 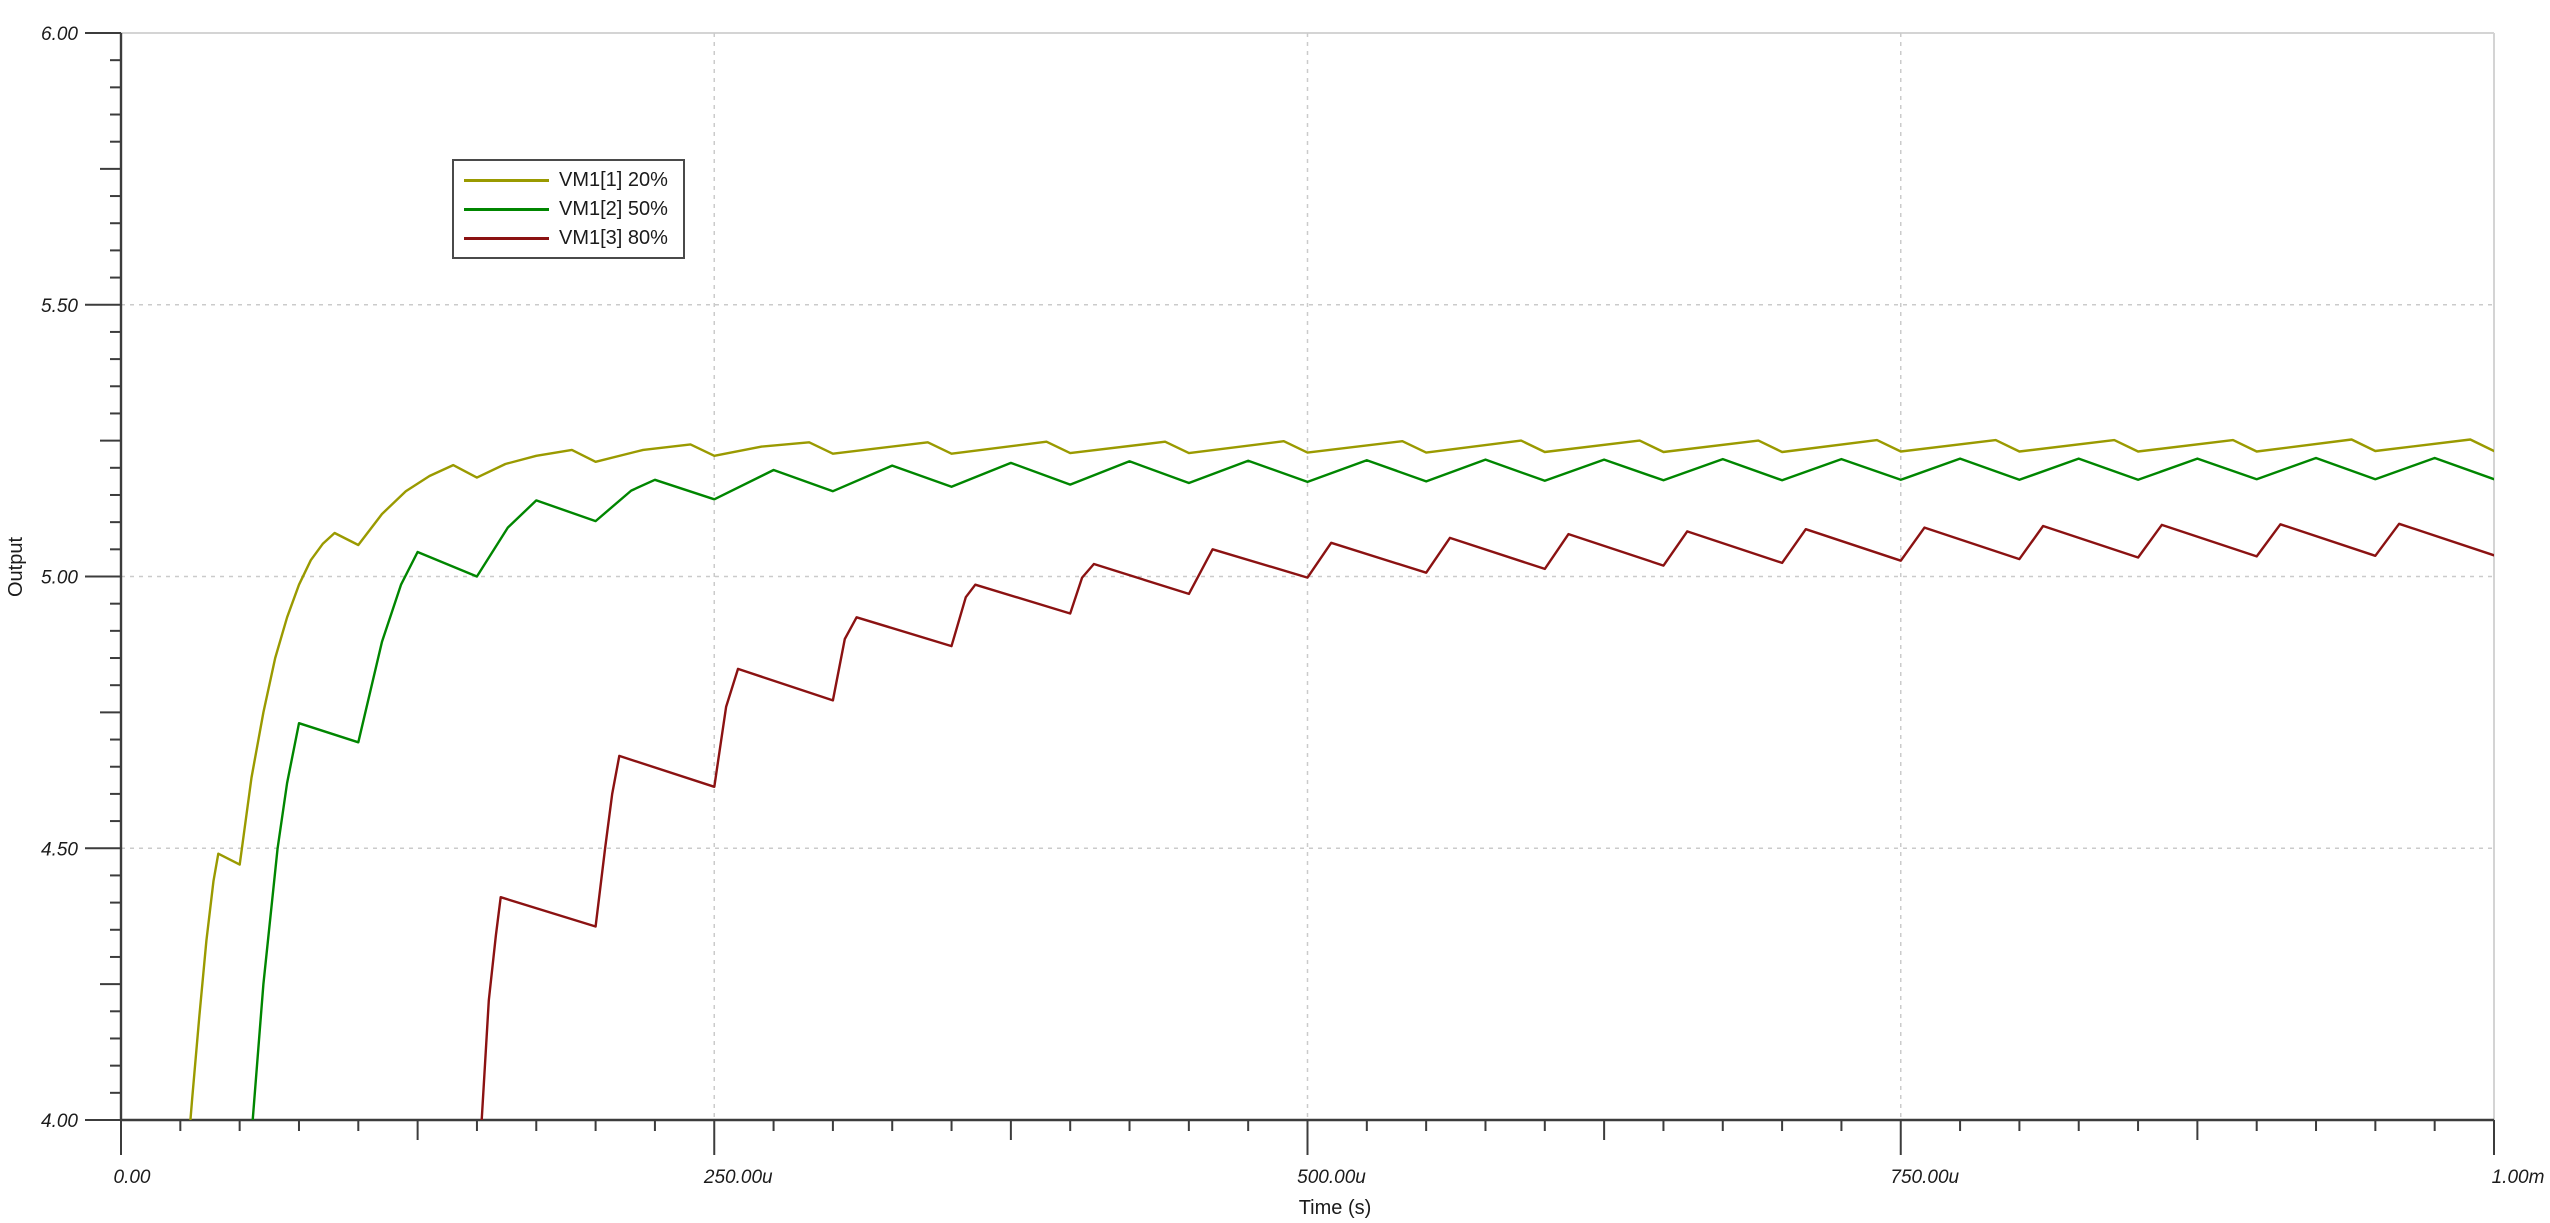 What do you see at coordinates (16, 567) in the screenshot?
I see `y-axis-title: Output` at bounding box center [16, 567].